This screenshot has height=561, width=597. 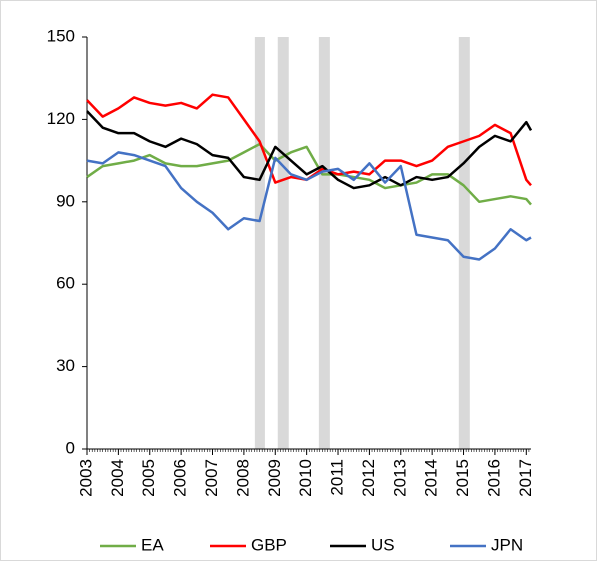 I want to click on x-tick-label: 2008, so click(x=242, y=478).